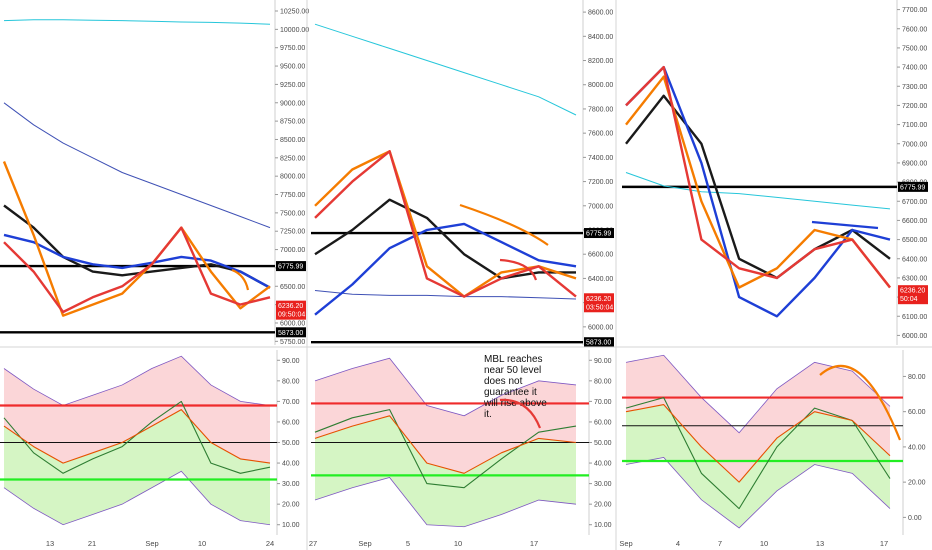  I want to click on y-tick-label: 7800.00, so click(600, 109).